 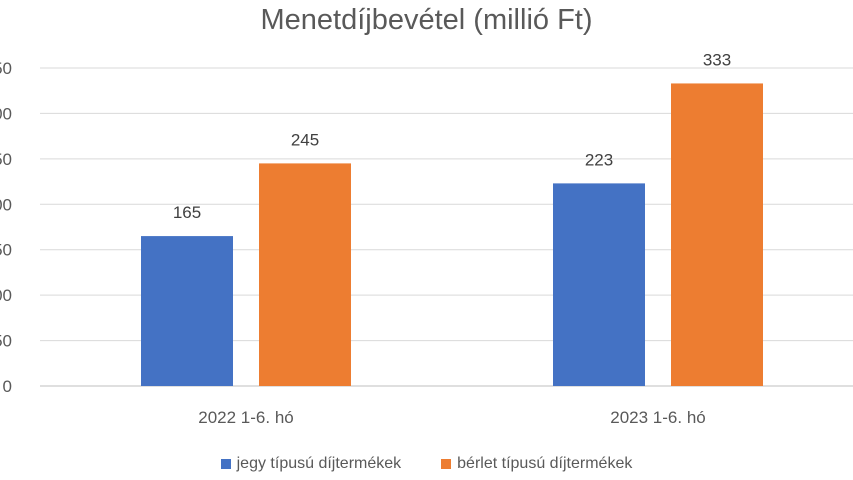 I want to click on x-tick-label: 2023 1-6. hó, so click(x=657, y=417).